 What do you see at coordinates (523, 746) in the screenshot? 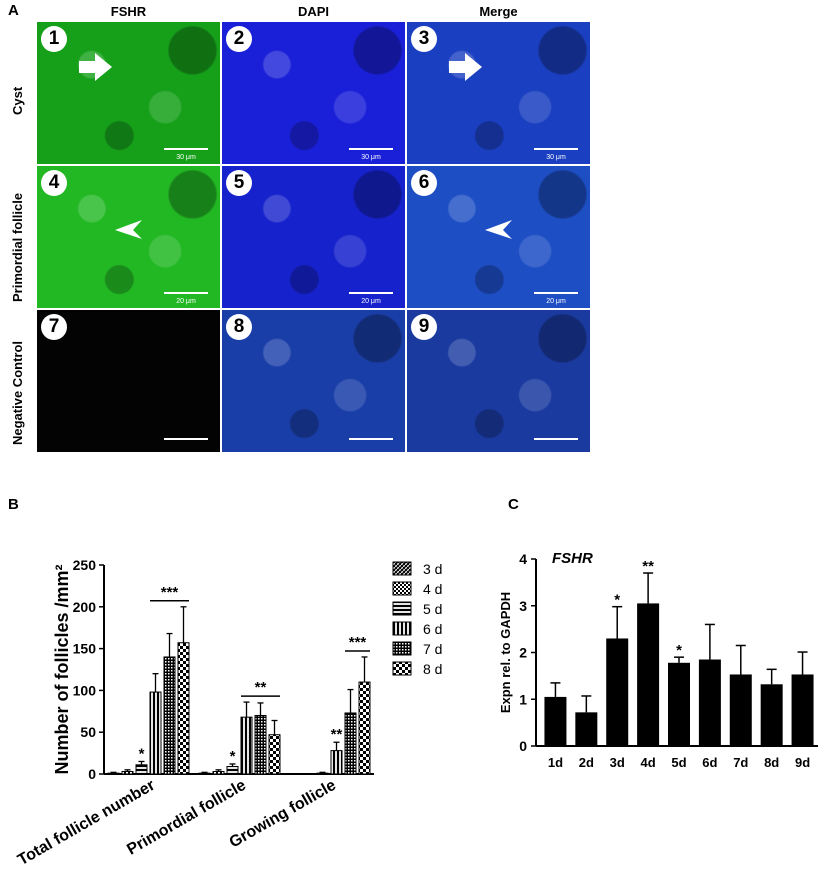
I see `y-tick-label: 0` at bounding box center [523, 746].